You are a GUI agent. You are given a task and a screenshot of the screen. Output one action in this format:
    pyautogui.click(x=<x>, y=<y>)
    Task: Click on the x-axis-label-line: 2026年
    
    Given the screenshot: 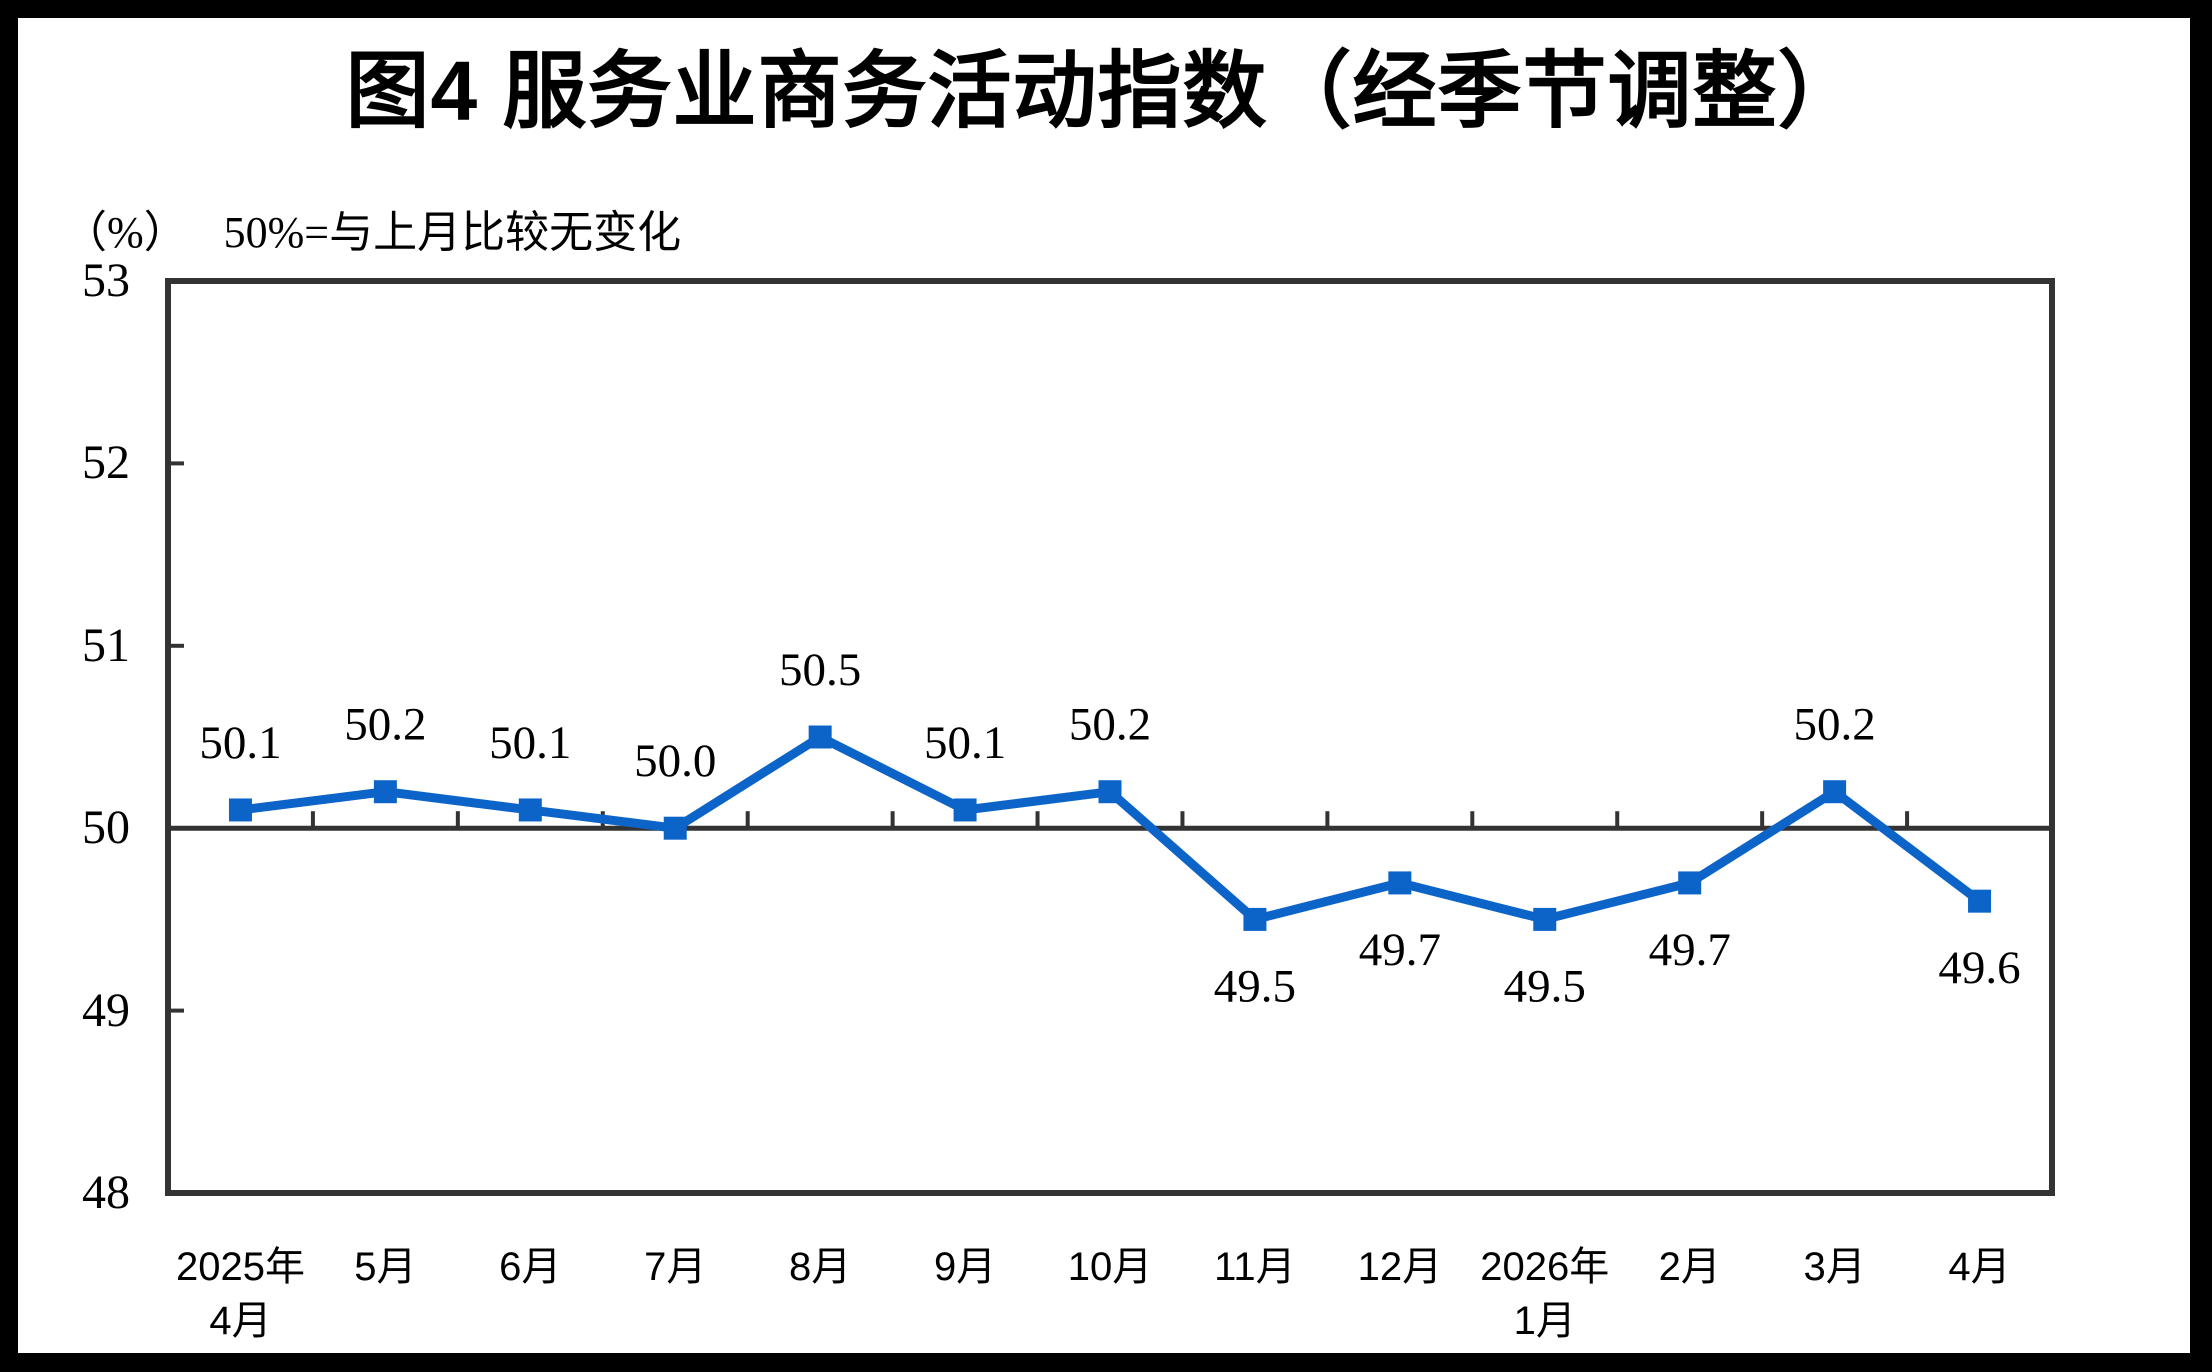 What is the action you would take?
    pyautogui.click(x=1545, y=1267)
    